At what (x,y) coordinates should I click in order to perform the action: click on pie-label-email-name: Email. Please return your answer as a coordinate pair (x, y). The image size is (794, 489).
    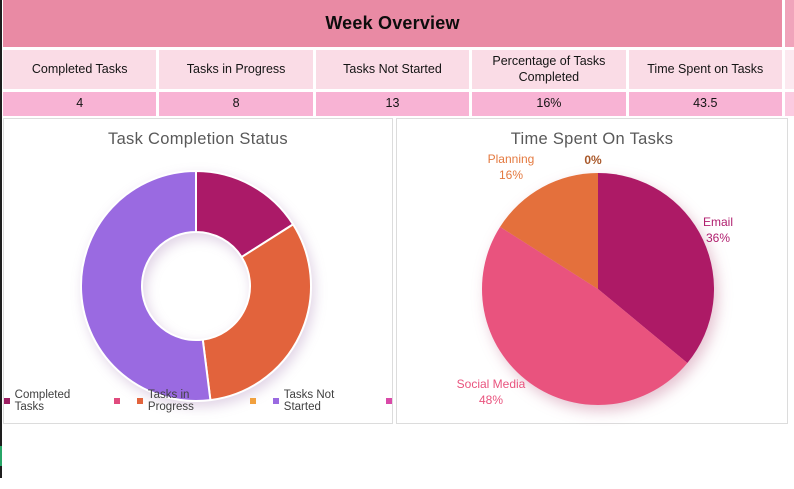
    Looking at the image, I should click on (717, 222).